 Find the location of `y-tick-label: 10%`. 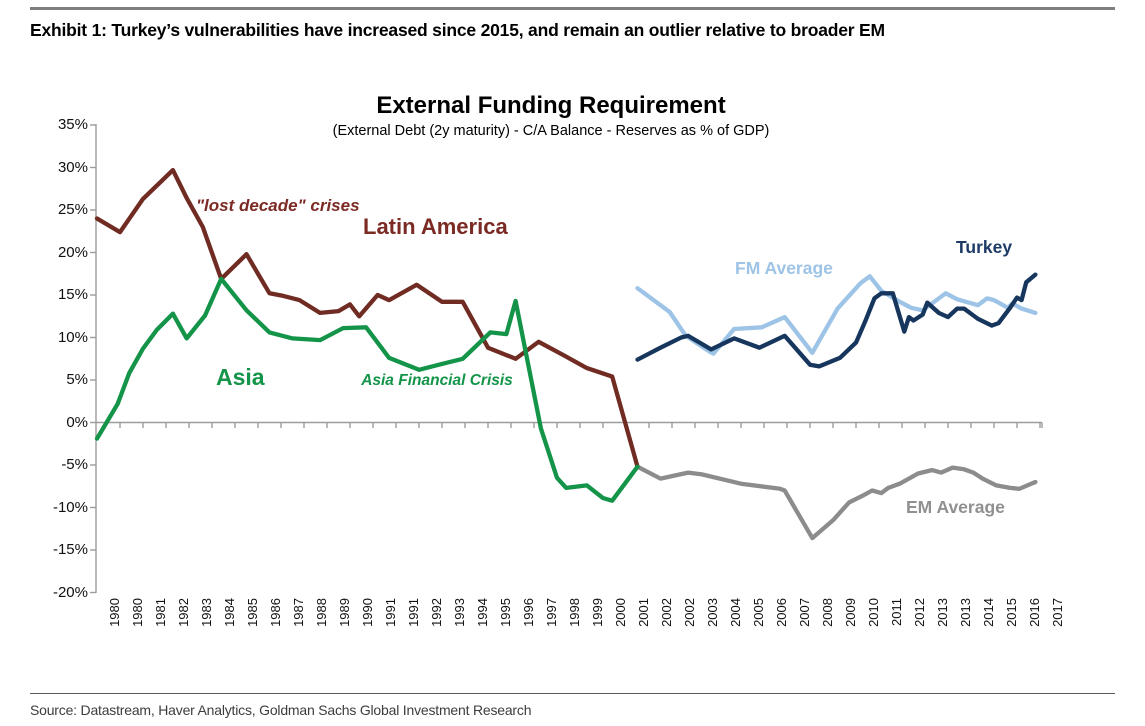

y-tick-label: 10% is located at coordinates (72, 337).